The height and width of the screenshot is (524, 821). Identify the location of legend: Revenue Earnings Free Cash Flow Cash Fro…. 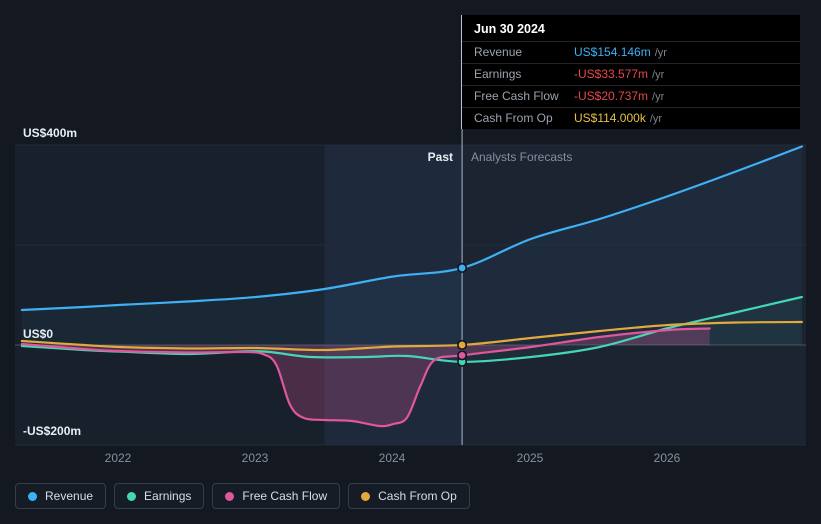
(242, 496).